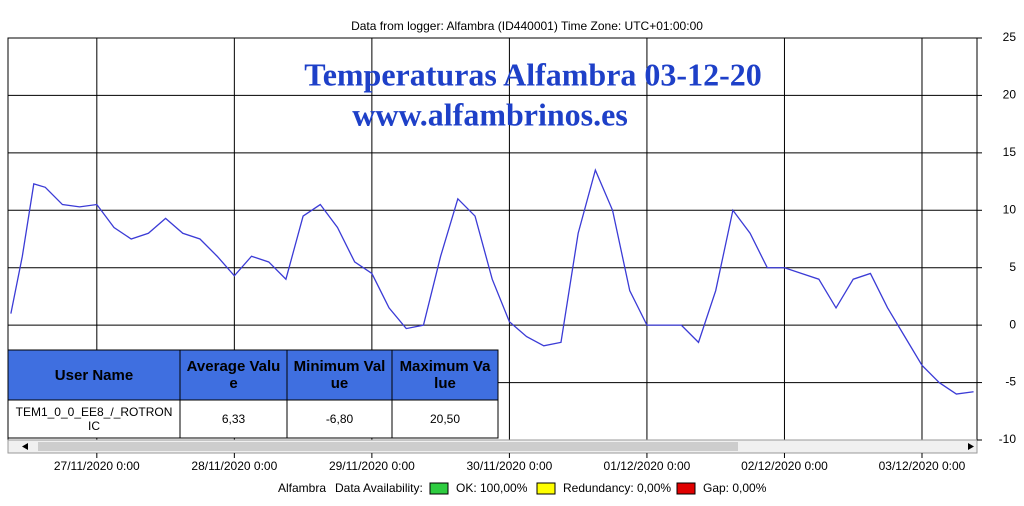 This screenshot has width=1024, height=506. Describe the element at coordinates (1010, 382) in the screenshot. I see `y-tick-label: -5` at that location.